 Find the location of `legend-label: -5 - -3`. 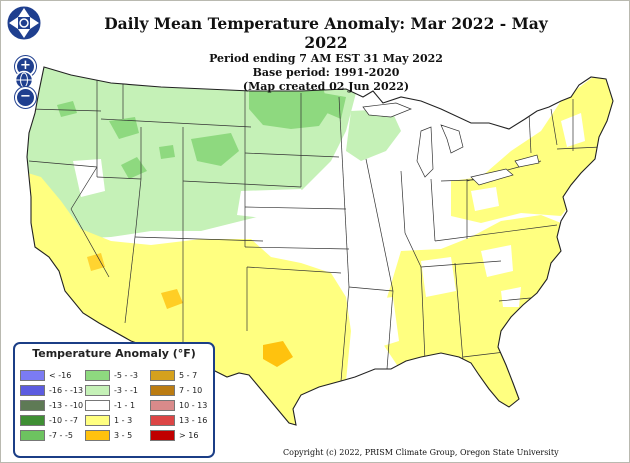

legend-label: -5 - -3 is located at coordinates (126, 375).